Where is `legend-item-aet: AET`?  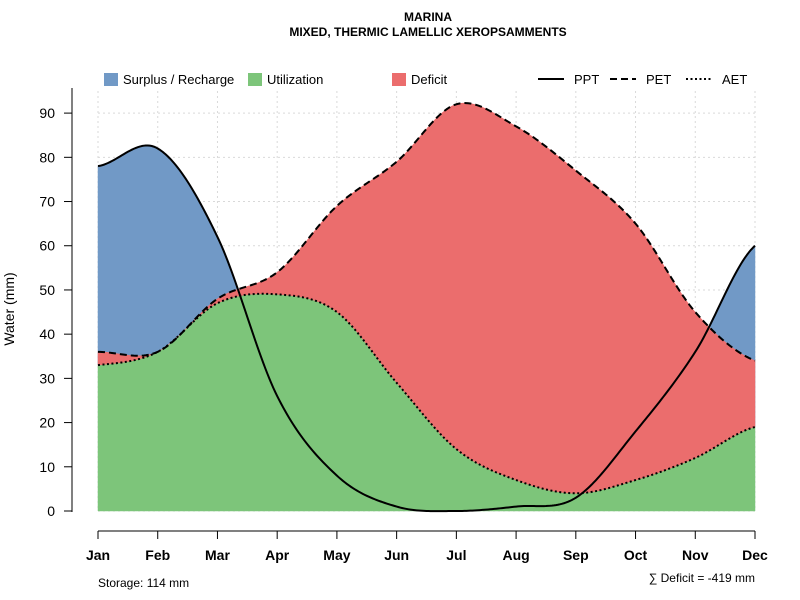
legend-item-aet: AET is located at coordinates (716, 79).